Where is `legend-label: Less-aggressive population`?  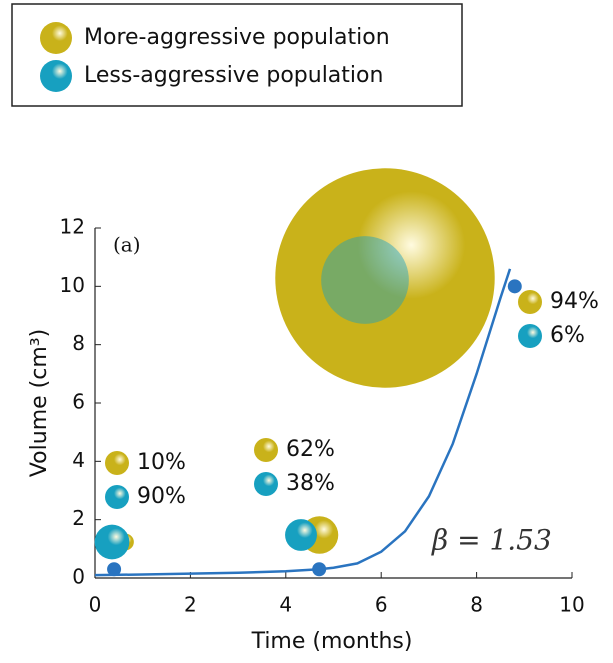
legend-label: Less-aggressive population is located at coordinates (233, 75).